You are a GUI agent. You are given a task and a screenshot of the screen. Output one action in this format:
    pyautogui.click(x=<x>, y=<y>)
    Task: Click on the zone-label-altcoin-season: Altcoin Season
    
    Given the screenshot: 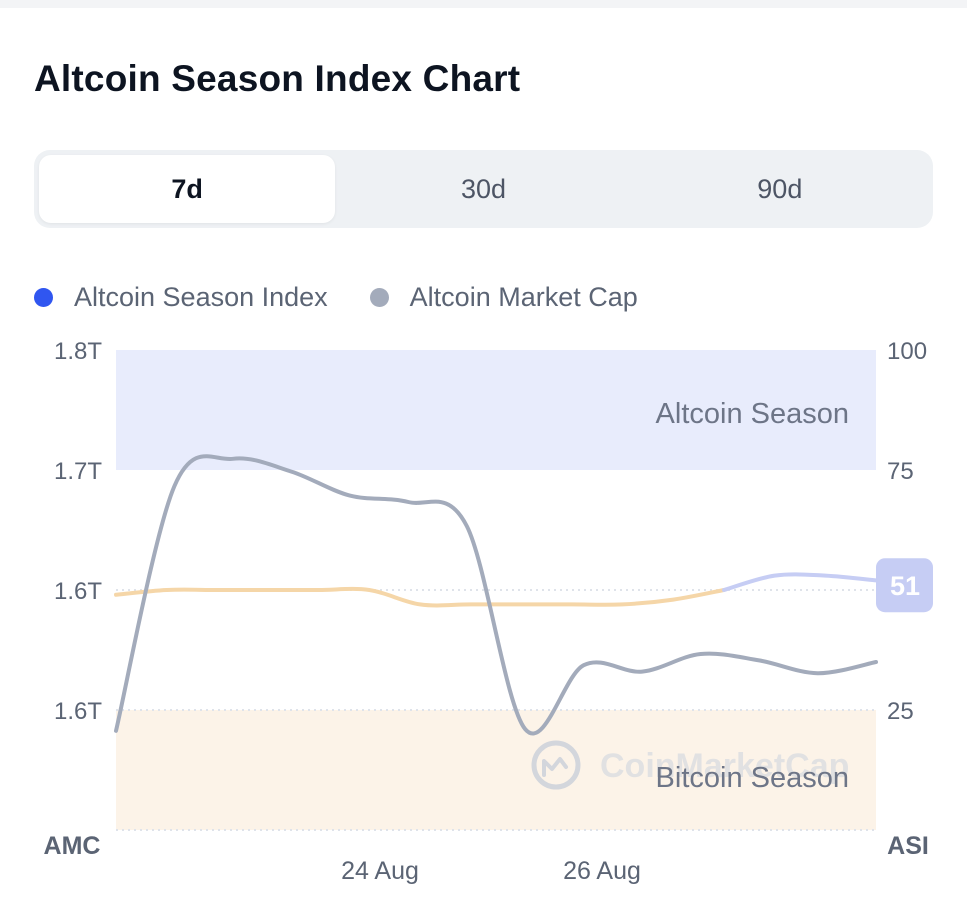 What is the action you would take?
    pyautogui.click(x=752, y=414)
    